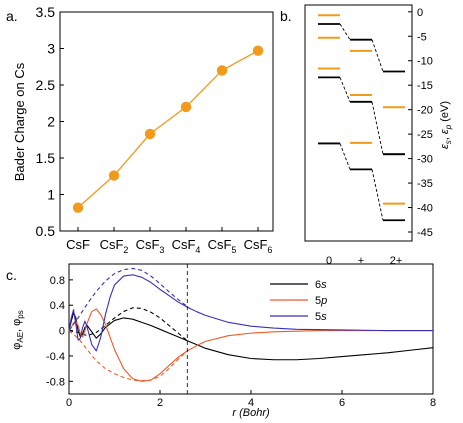 This screenshot has width=463, height=423. What do you see at coordinates (51, 49) in the screenshot?
I see `panel-a-y-tick-label: 3` at bounding box center [51, 49].